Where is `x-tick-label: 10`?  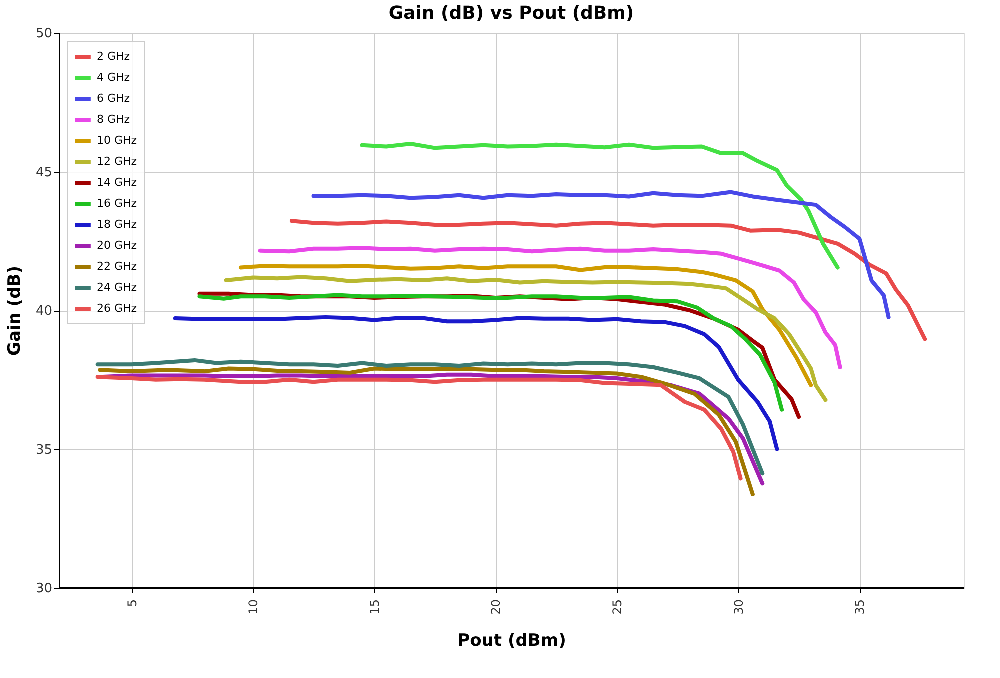 x-tick-label: 10 is located at coordinates (253, 607).